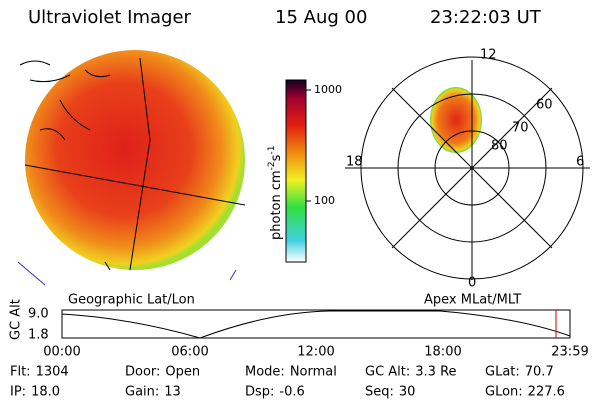 This screenshot has width=600, height=400. What do you see at coordinates (172, 392) in the screenshot?
I see `field-value: 13` at bounding box center [172, 392].